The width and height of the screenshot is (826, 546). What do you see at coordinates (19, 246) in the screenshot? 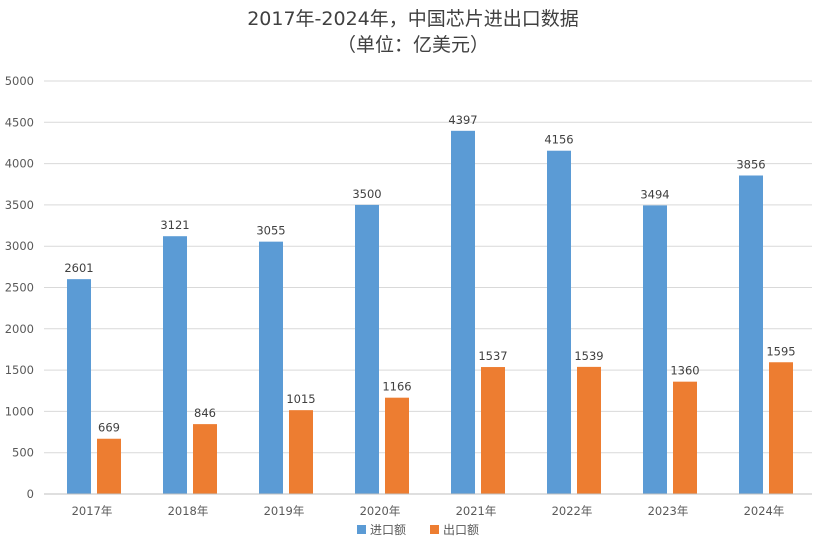
I see `y-tick-label: 3000` at bounding box center [19, 246].